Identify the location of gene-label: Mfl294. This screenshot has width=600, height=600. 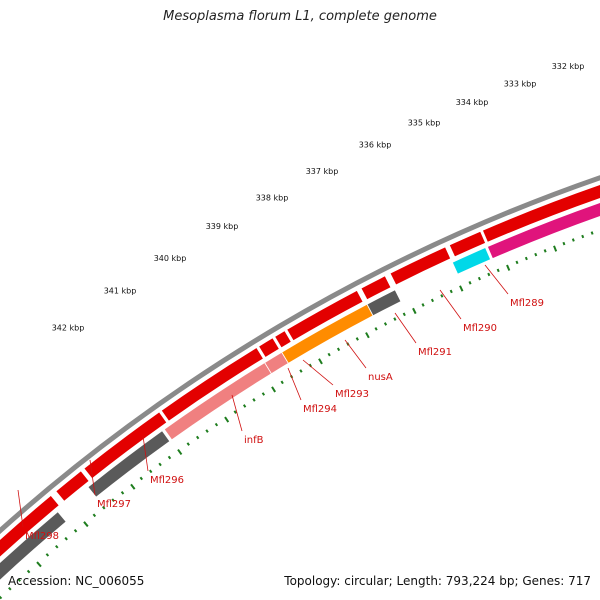
(320, 409).